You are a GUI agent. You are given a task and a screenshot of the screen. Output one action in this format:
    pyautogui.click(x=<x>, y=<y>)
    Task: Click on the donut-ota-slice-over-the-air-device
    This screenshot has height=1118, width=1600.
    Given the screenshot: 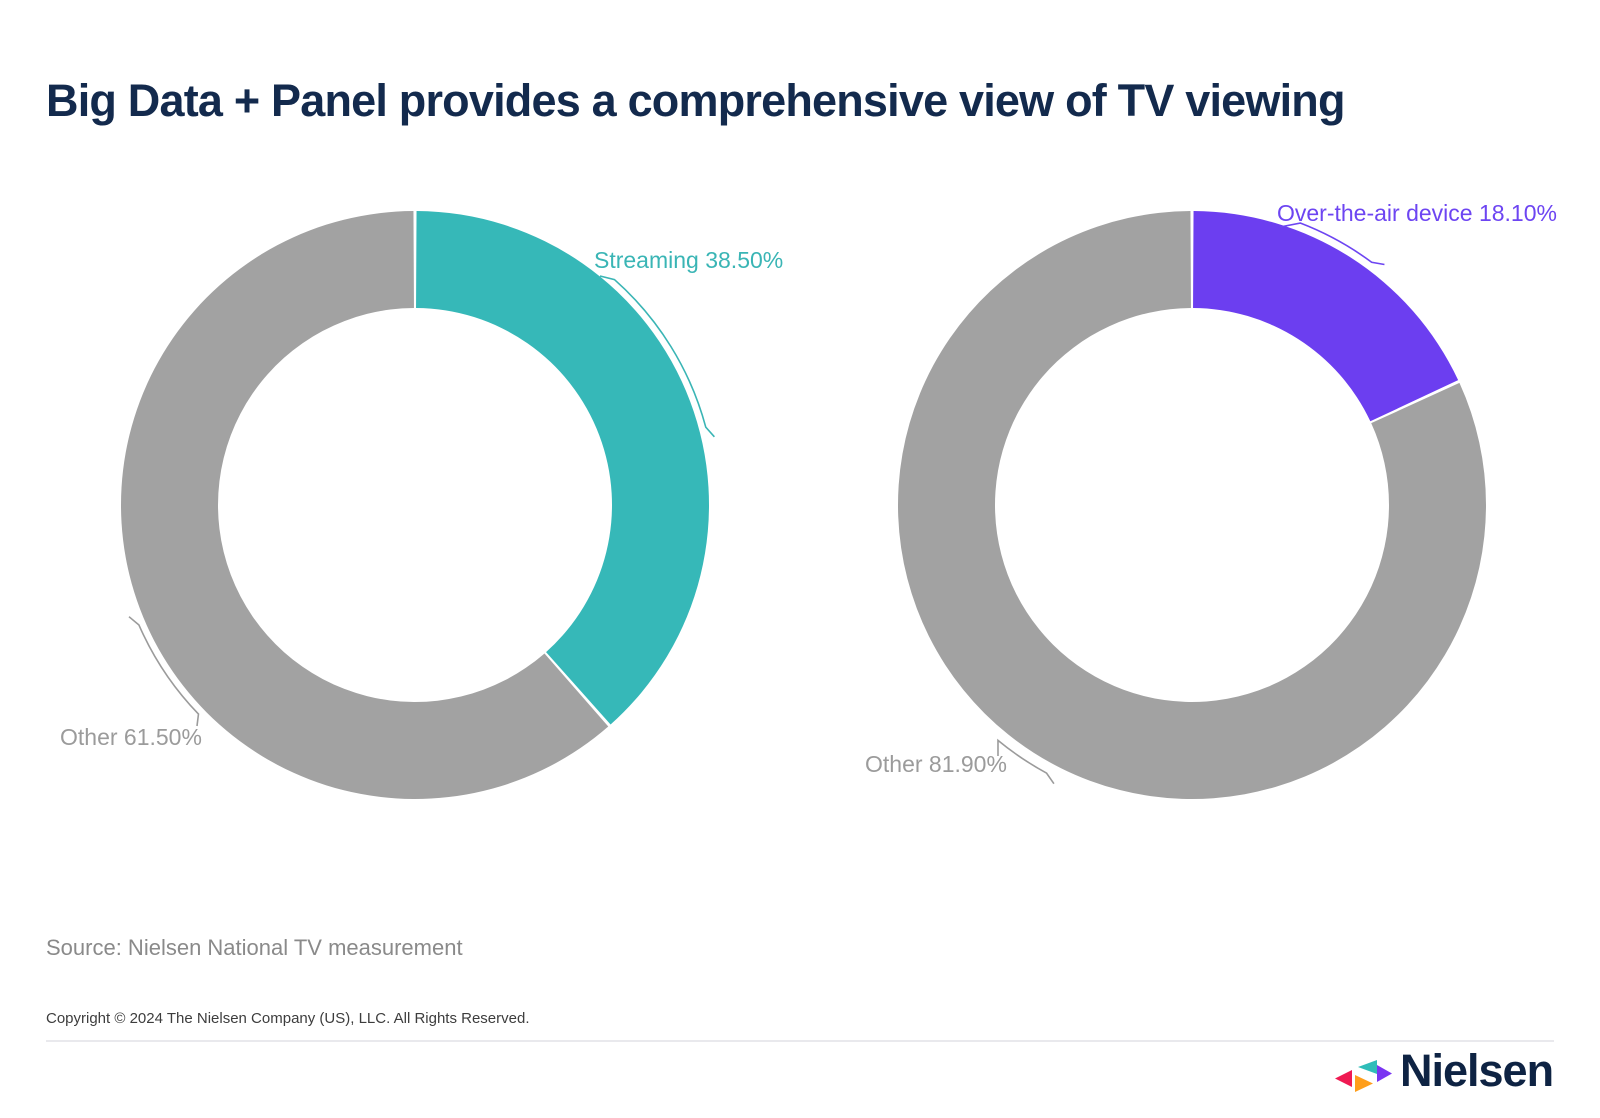 What is the action you would take?
    pyautogui.click(x=1326, y=316)
    